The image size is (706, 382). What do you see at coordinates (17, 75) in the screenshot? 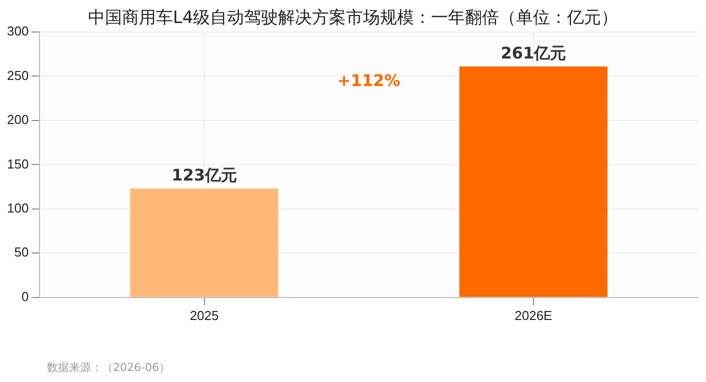
I see `y-tick-label: 250` at bounding box center [17, 75].